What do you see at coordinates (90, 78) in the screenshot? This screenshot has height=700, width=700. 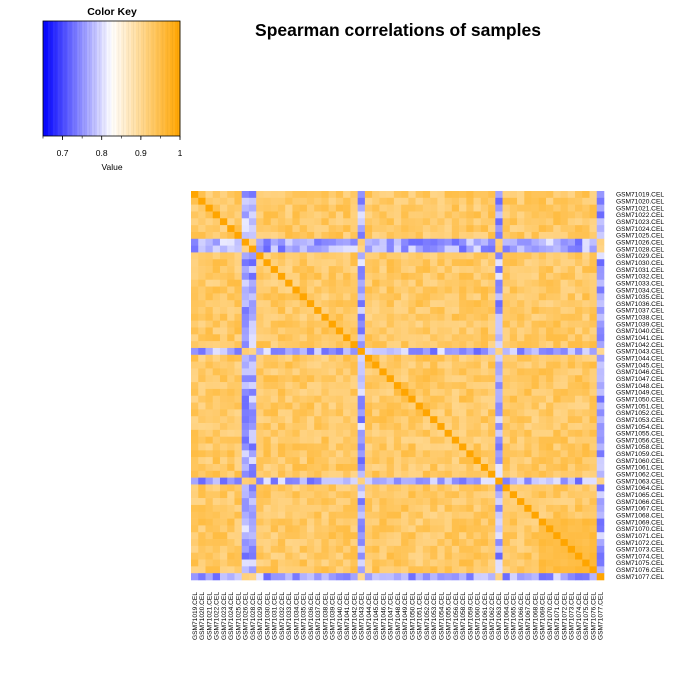 I see `color-key-swatch` at bounding box center [90, 78].